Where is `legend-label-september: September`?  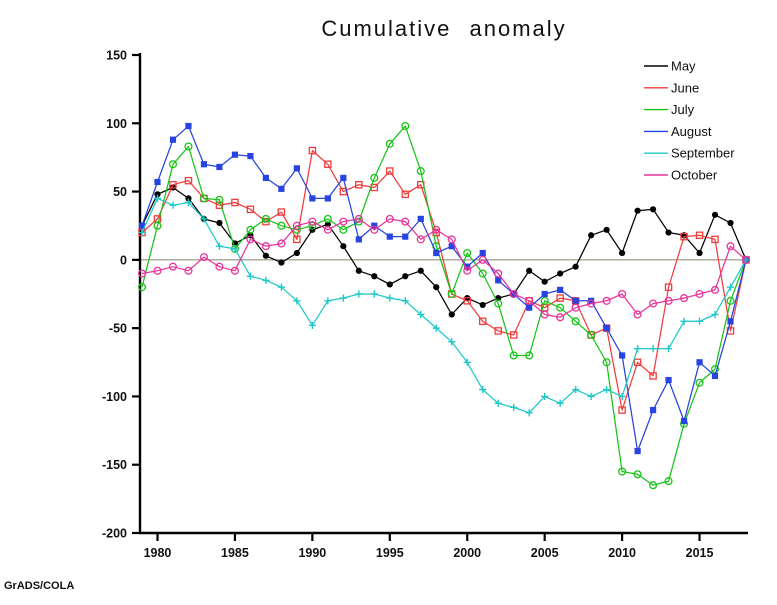 legend-label-september: September is located at coordinates (703, 153).